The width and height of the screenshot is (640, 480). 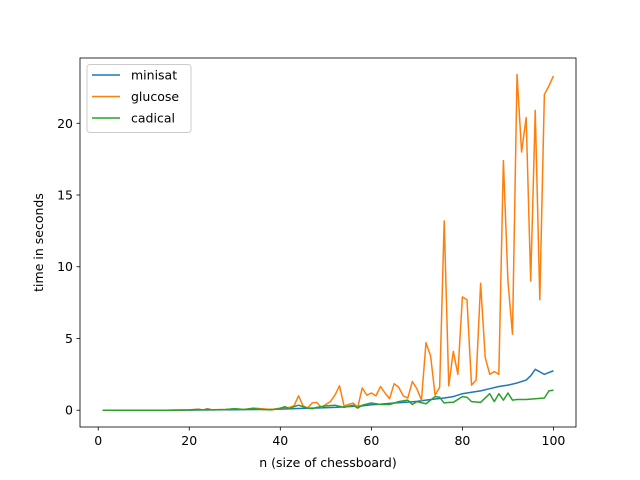 I want to click on y-tick-label: 15, so click(x=65, y=195).